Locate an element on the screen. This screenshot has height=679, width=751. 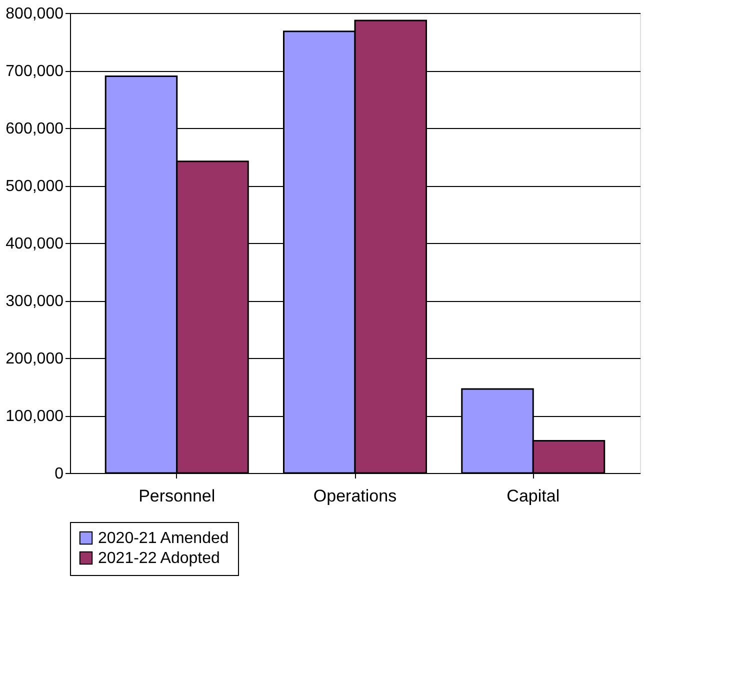
y-tick-label: 200,000 is located at coordinates (35, 359).